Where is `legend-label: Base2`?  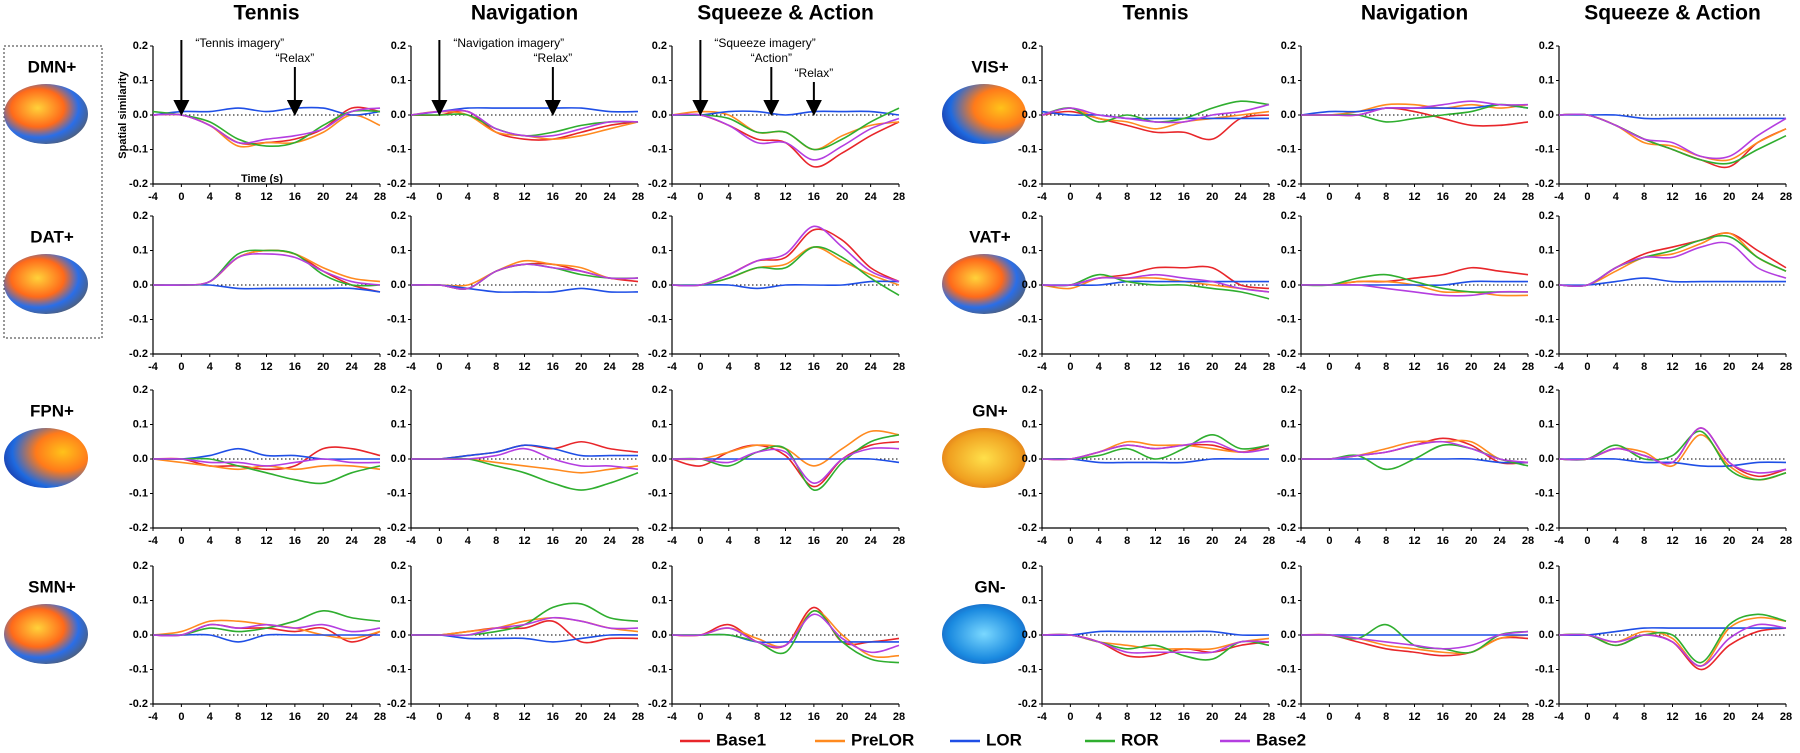 legend-label: Base2 is located at coordinates (1281, 739).